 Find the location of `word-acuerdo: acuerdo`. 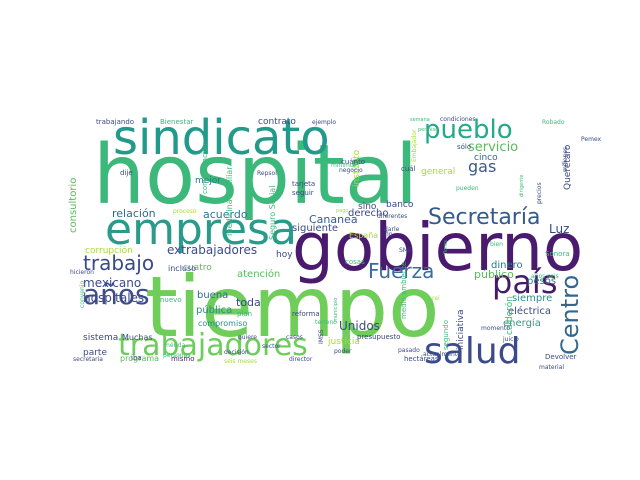

word-acuerdo: acuerdo is located at coordinates (225, 214).